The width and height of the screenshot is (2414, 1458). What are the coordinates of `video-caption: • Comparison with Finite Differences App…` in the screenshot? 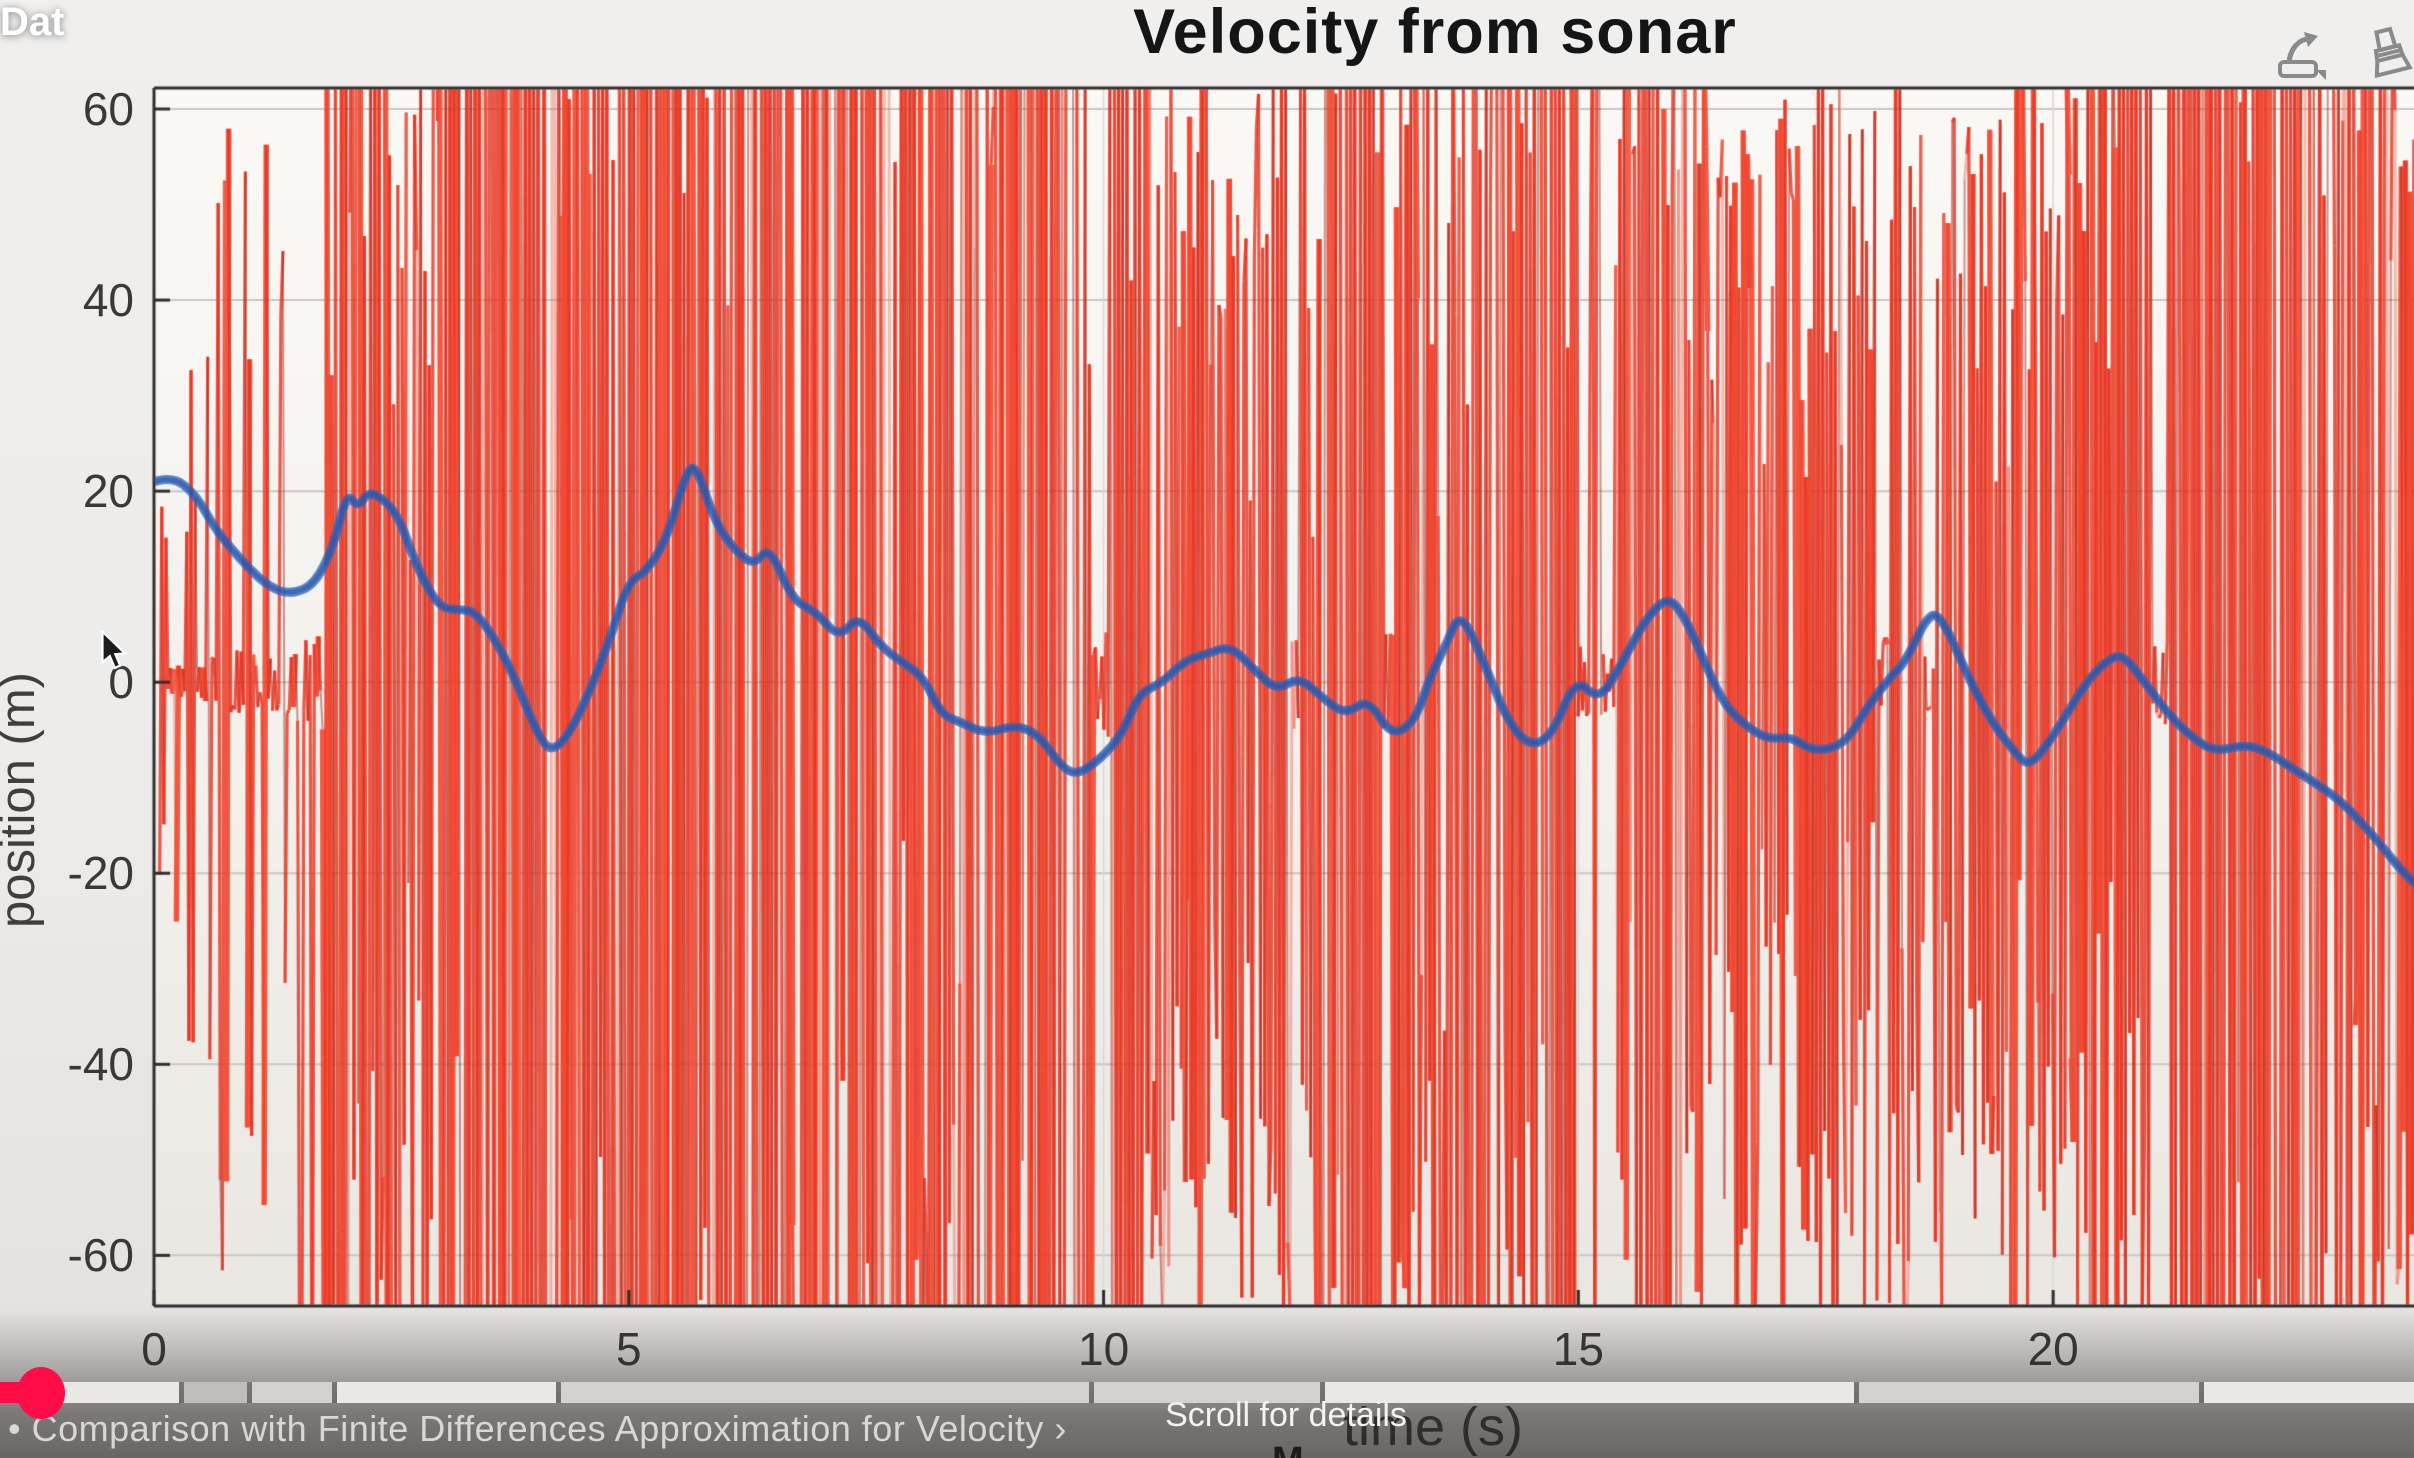 It's located at (537, 1428).